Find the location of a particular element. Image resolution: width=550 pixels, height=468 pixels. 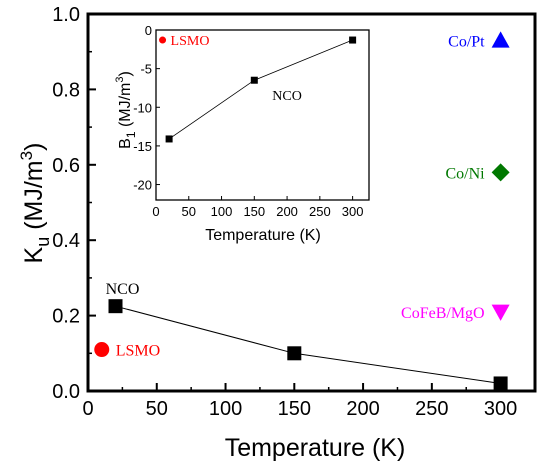

main-x-tick-label: 50 is located at coordinates (157, 409).